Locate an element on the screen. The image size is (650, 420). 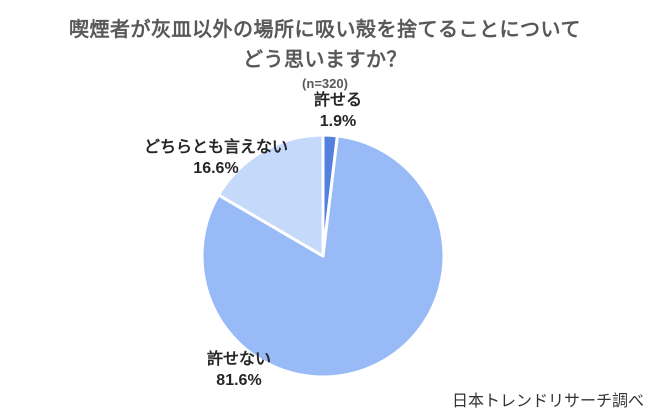
chart-title: 喫煙者が灰皿以外の場所に吸い殻を捨てることについて どう思いますか？ is located at coordinates (325, 45).